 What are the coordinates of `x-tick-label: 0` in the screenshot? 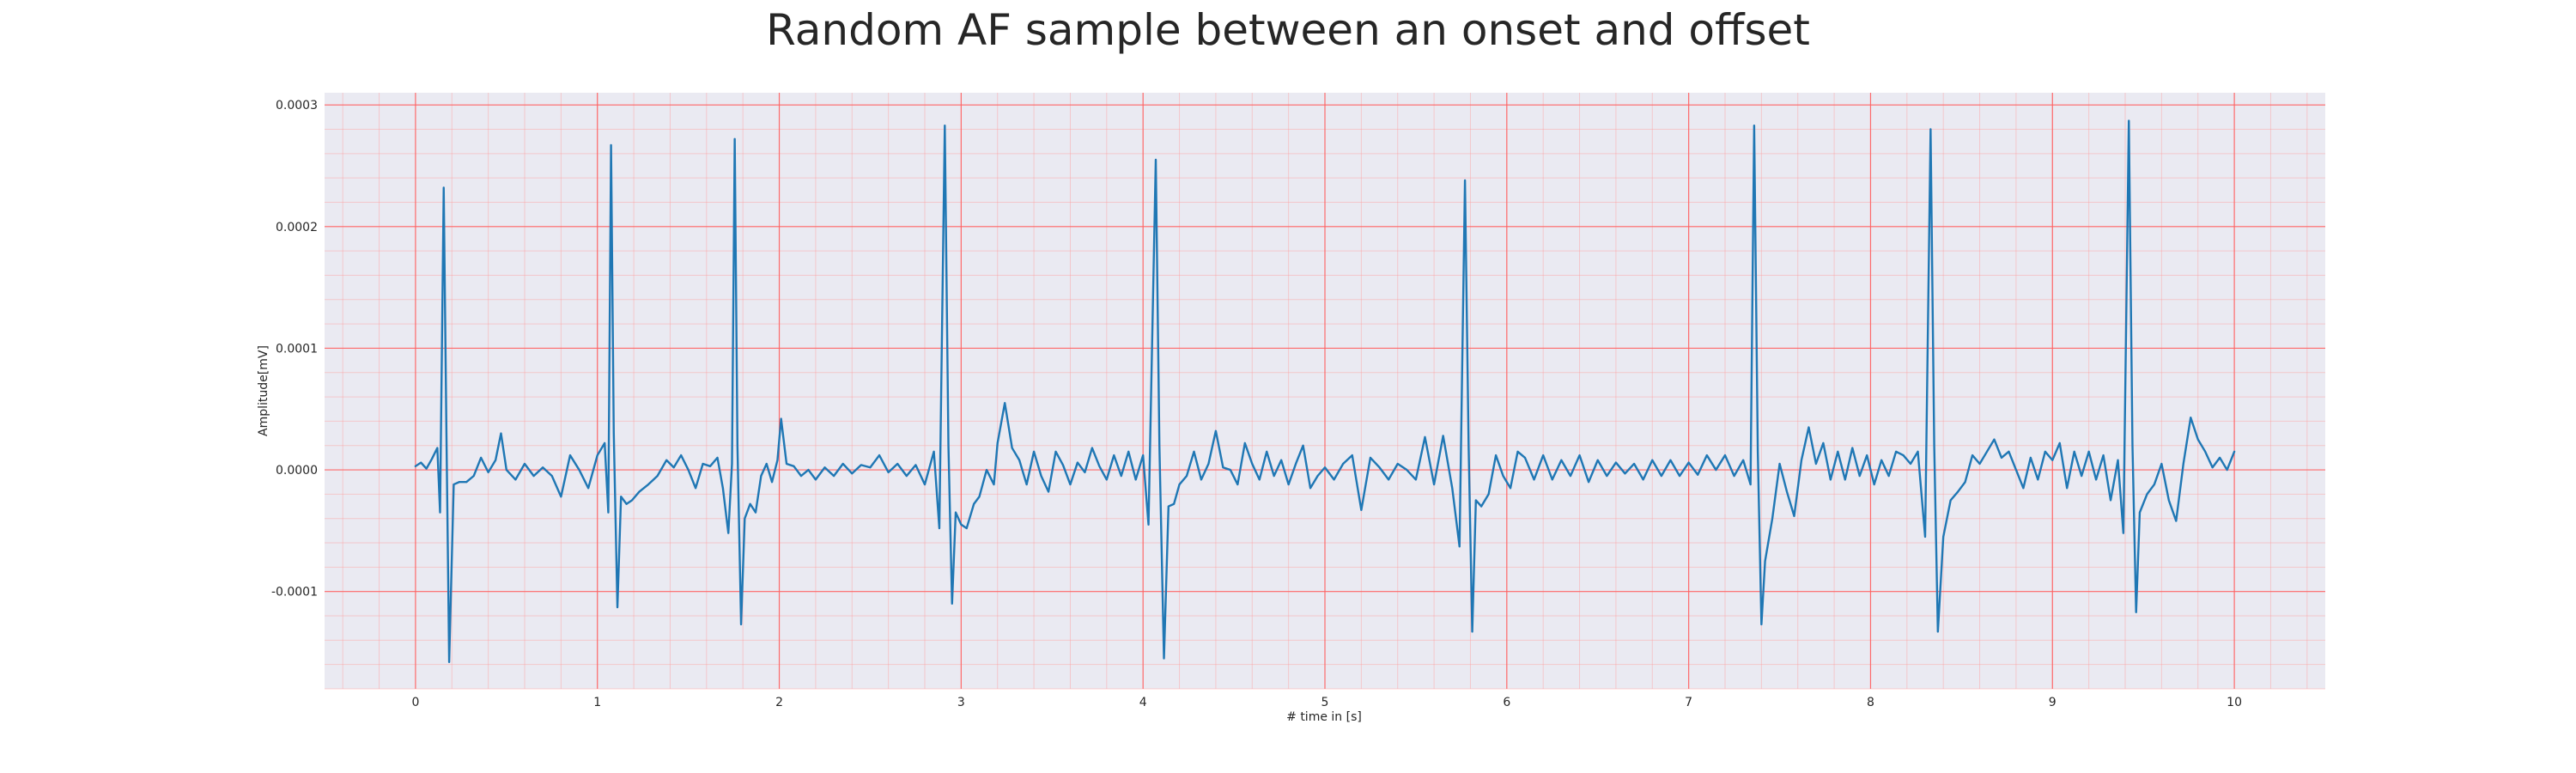 It's located at (415, 702).